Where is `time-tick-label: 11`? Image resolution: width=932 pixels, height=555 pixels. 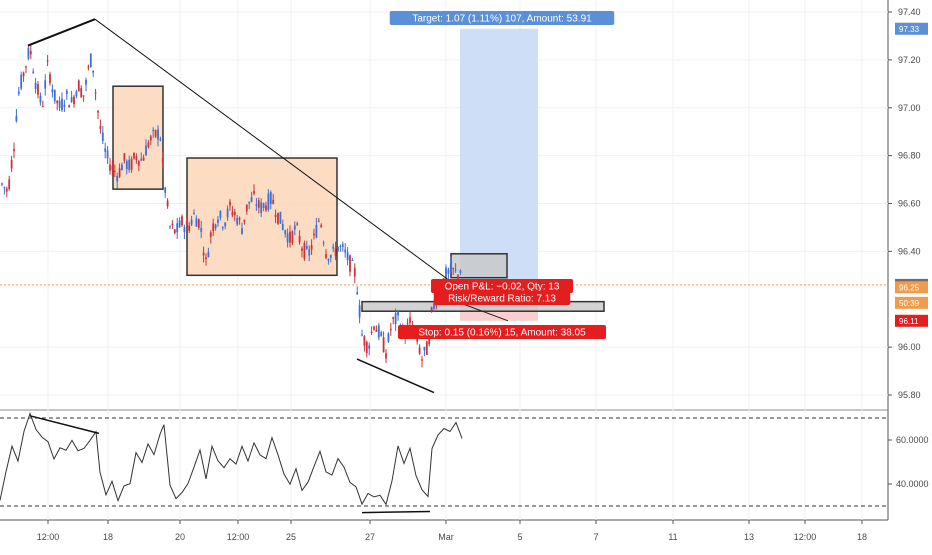
time-tick-label: 11 is located at coordinates (672, 537).